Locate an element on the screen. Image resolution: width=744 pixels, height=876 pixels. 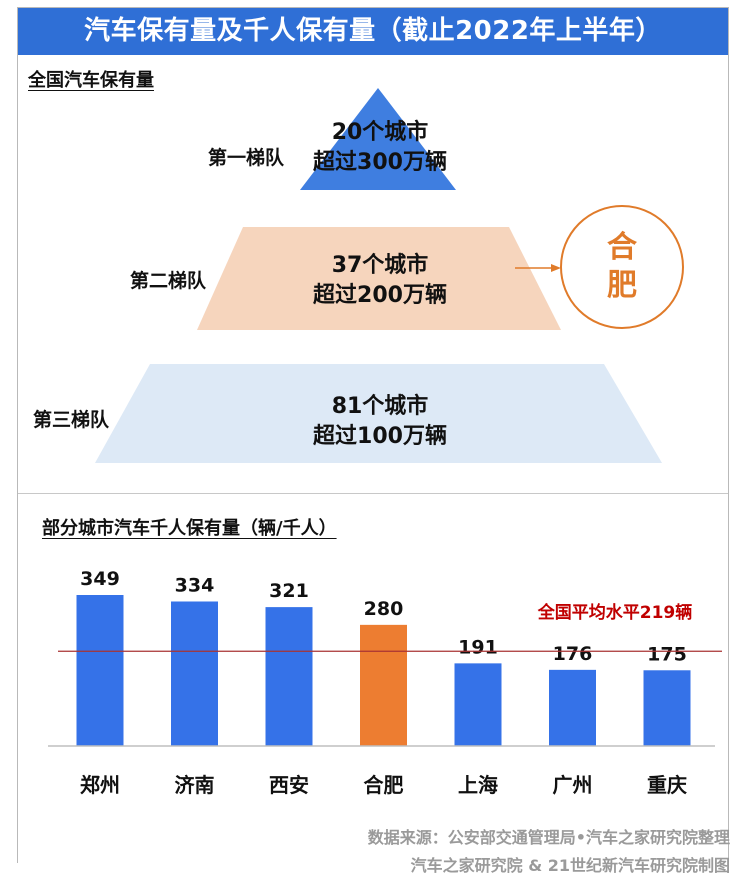
category-label-5: 广州 is located at coordinates (573, 785).